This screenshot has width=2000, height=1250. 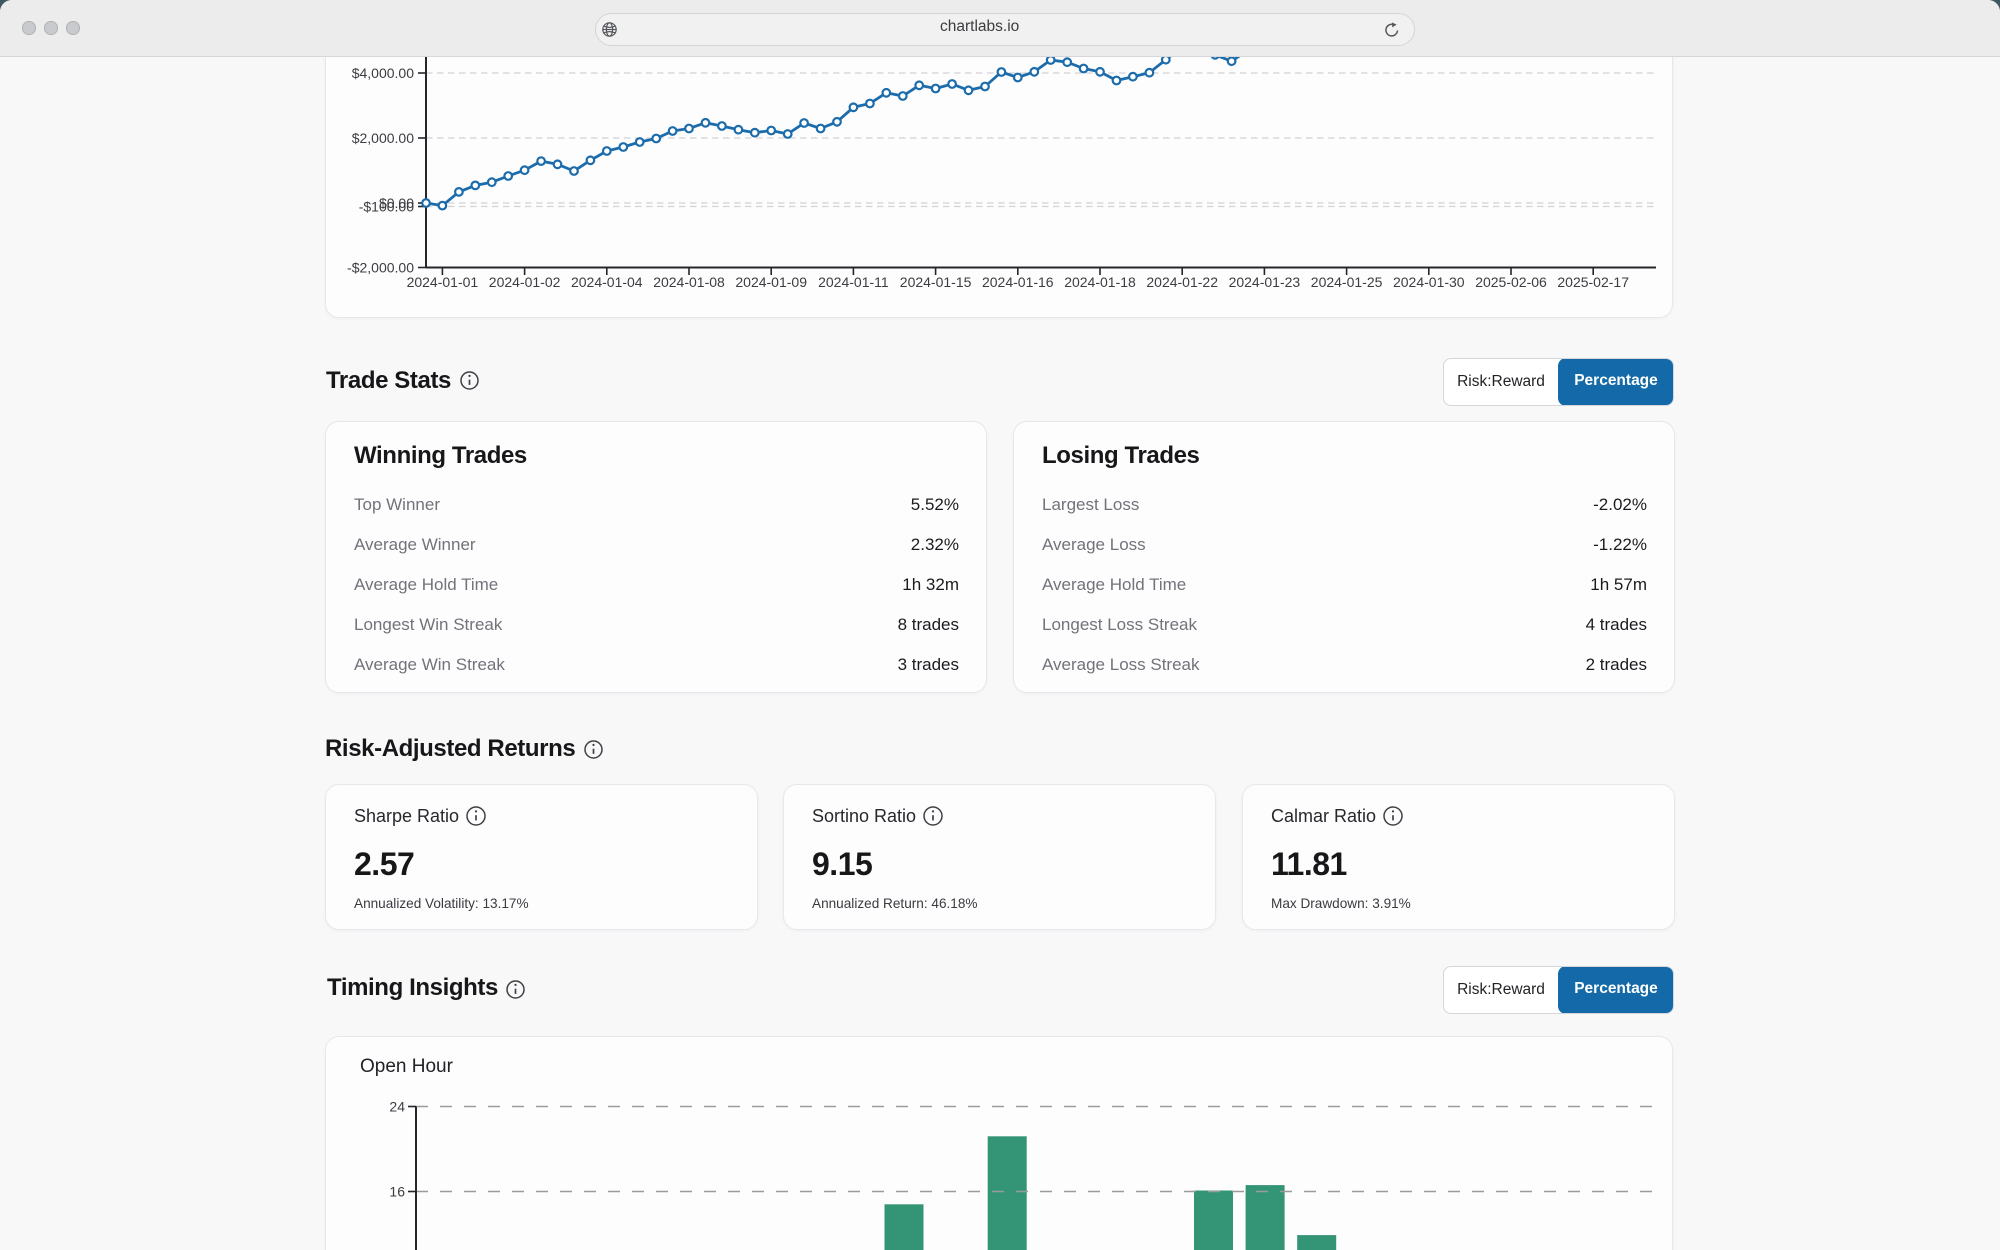 What do you see at coordinates (380, 268) in the screenshot?
I see `svg-text: -$2,000.00` at bounding box center [380, 268].